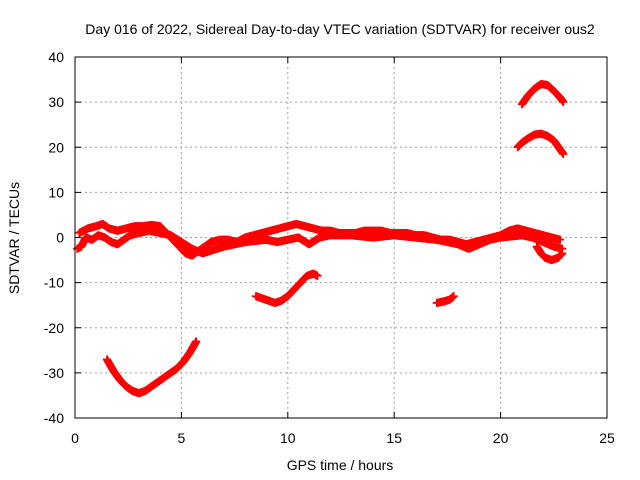 The width and height of the screenshot is (640, 480). Describe the element at coordinates (340, 465) in the screenshot. I see `x-axis-label: GPS time / hours` at that location.